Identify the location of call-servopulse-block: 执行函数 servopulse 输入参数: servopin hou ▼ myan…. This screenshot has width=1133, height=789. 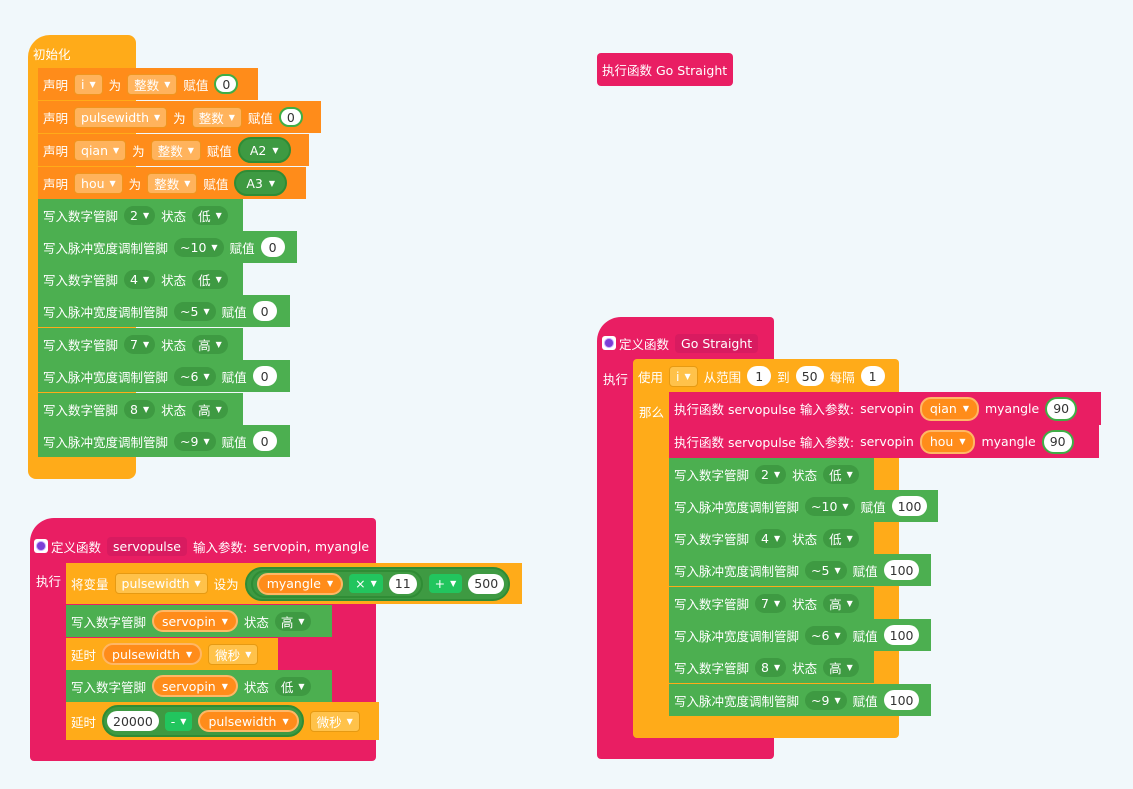
(884, 441).